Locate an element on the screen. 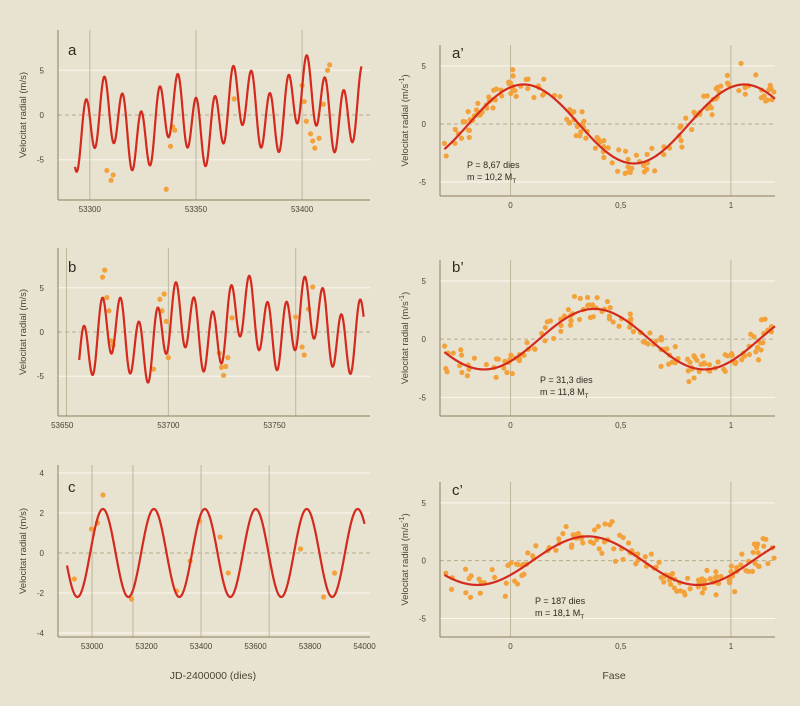  y-tick-label: 5 is located at coordinates (424, 66).